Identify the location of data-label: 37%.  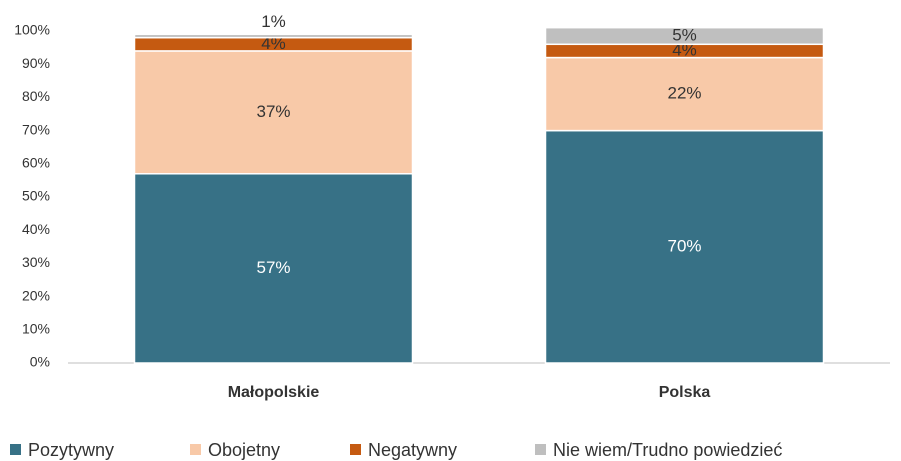
(273, 111).